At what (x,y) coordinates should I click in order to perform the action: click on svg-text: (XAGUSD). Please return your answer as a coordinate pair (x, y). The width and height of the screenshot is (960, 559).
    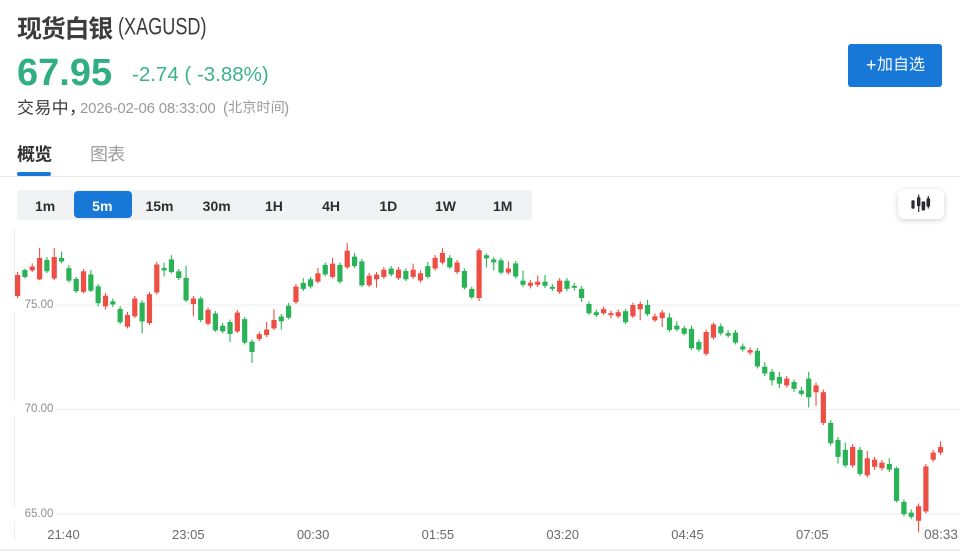
    Looking at the image, I should click on (162, 26).